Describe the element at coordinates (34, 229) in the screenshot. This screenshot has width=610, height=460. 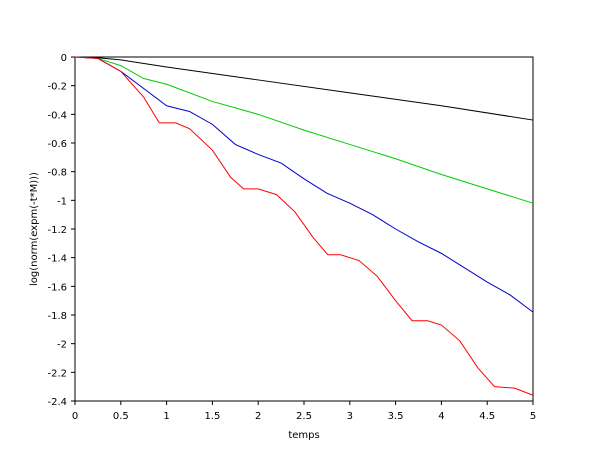
I see `y-axis-label: log(norm(expm(-t*M)))` at that location.